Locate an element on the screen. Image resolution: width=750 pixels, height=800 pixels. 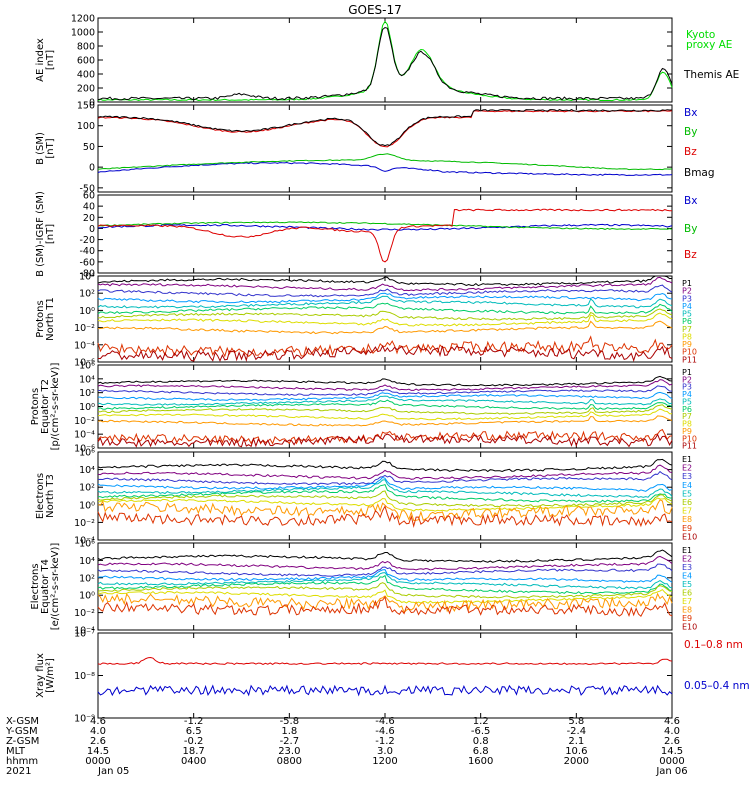
y-tick-label: -40 is located at coordinates (87, 251).